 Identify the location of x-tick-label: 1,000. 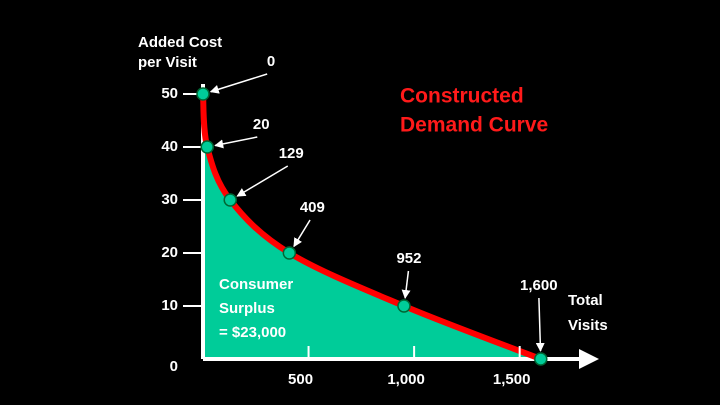
(406, 379).